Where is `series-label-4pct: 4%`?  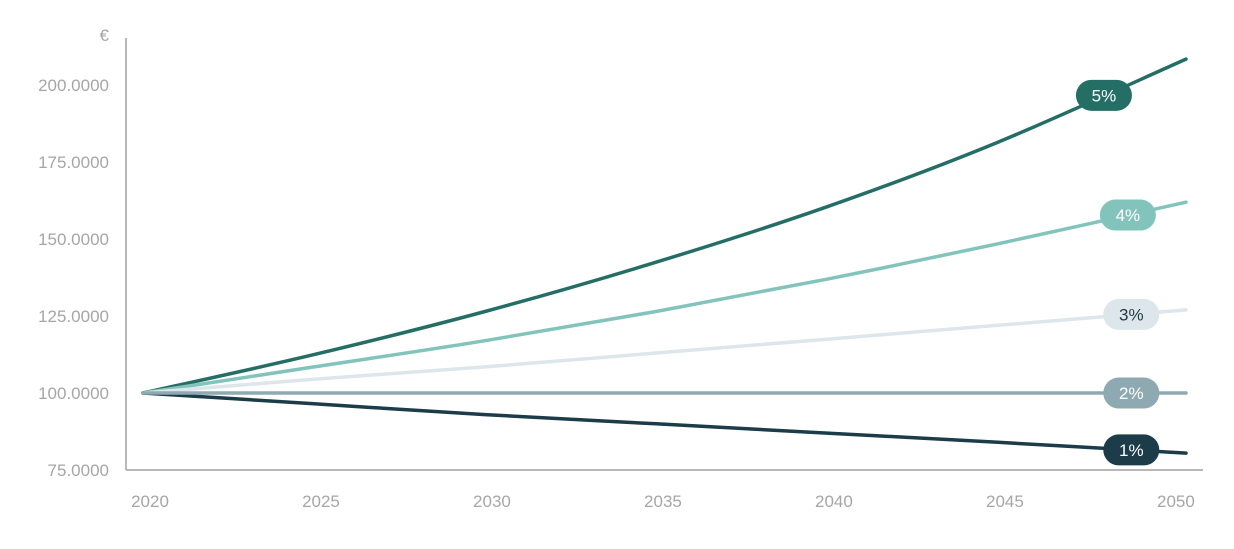 series-label-4pct: 4% is located at coordinates (1127, 215).